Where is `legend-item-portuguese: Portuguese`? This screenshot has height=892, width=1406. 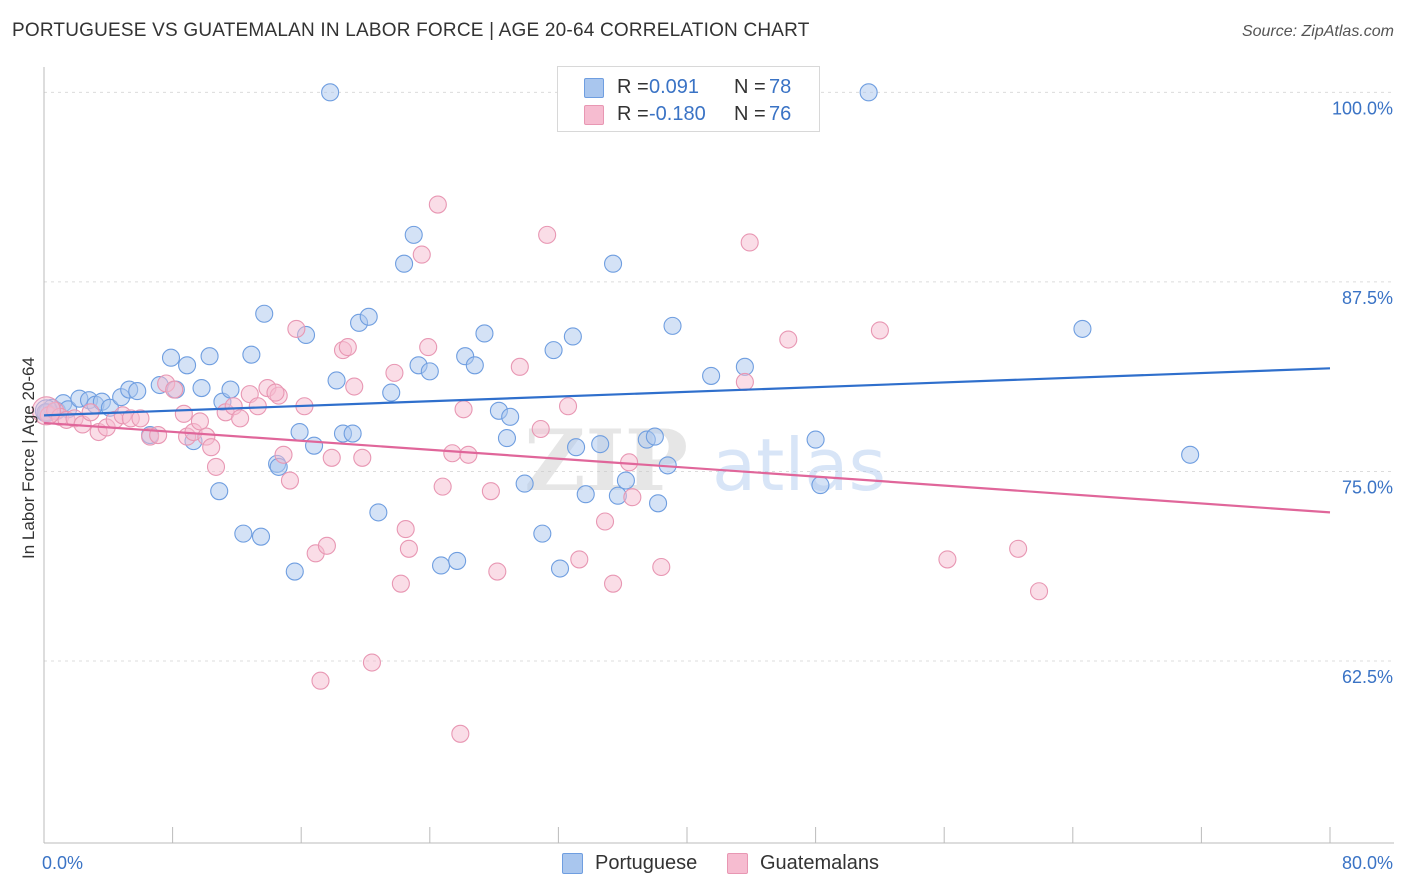
legend-item-portuguese: Portuguese is located at coordinates (629, 863).